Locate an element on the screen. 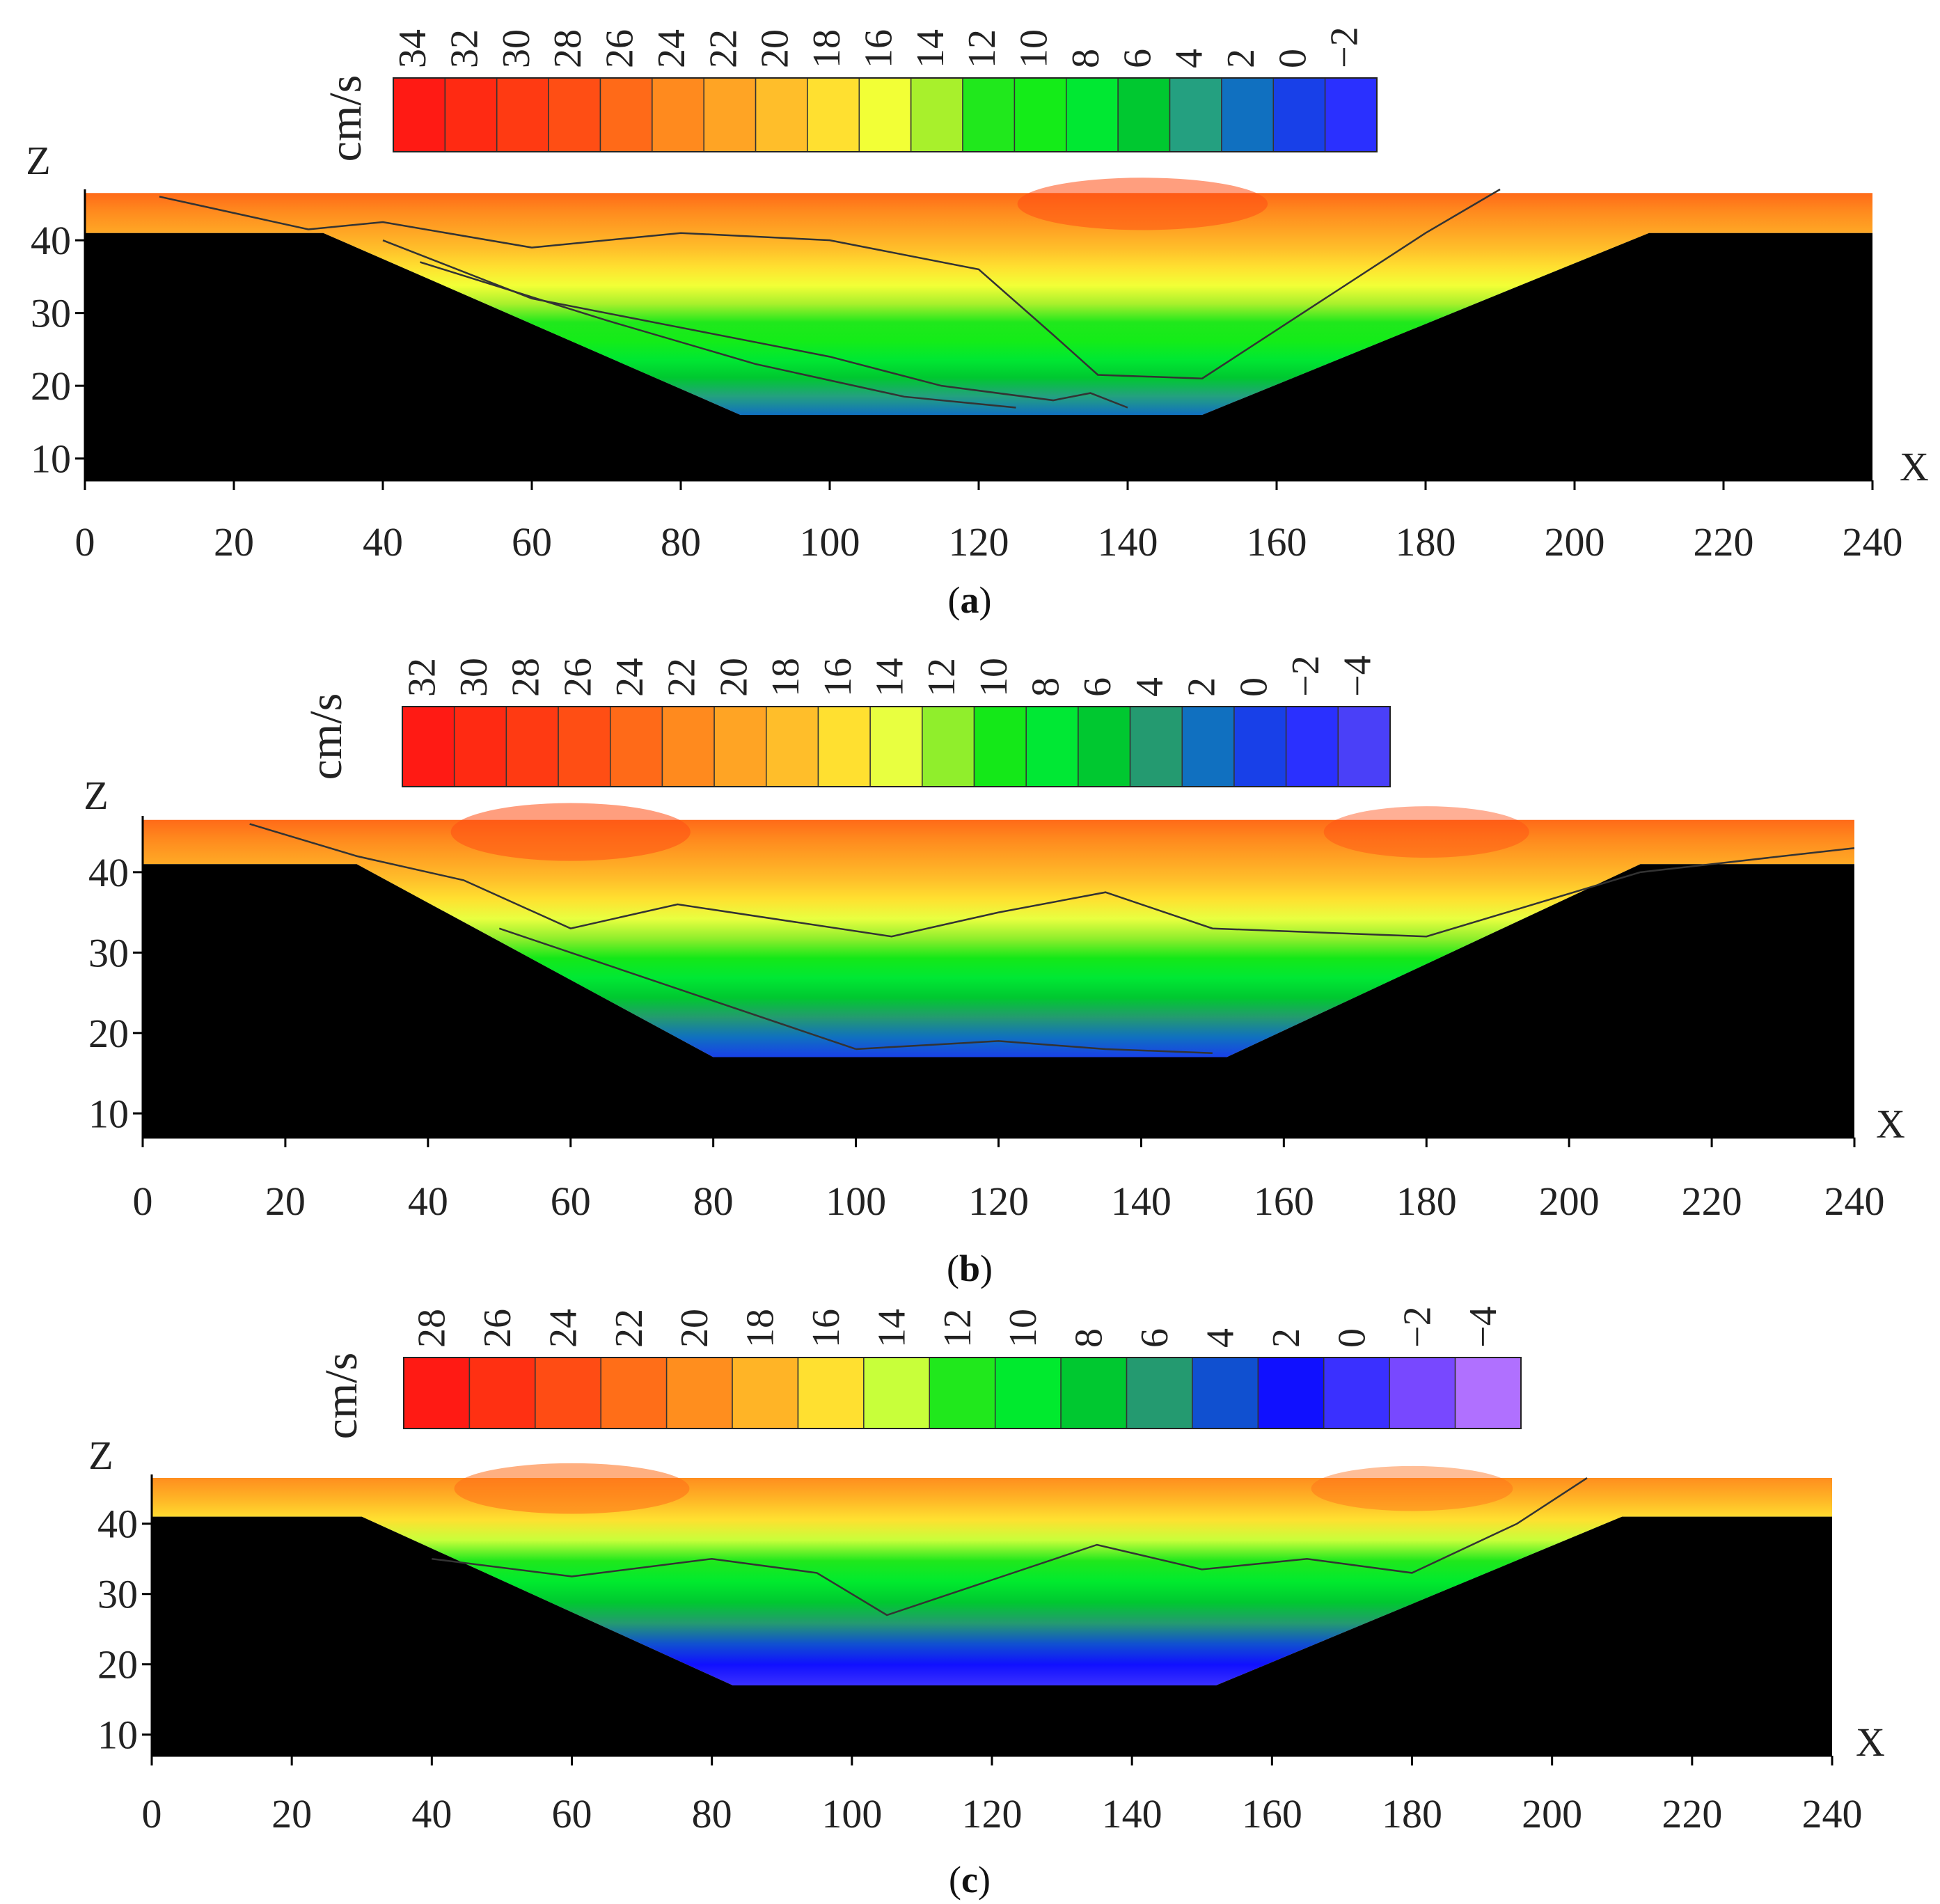  colorbar-label: −2 is located at coordinates (1305, 676).